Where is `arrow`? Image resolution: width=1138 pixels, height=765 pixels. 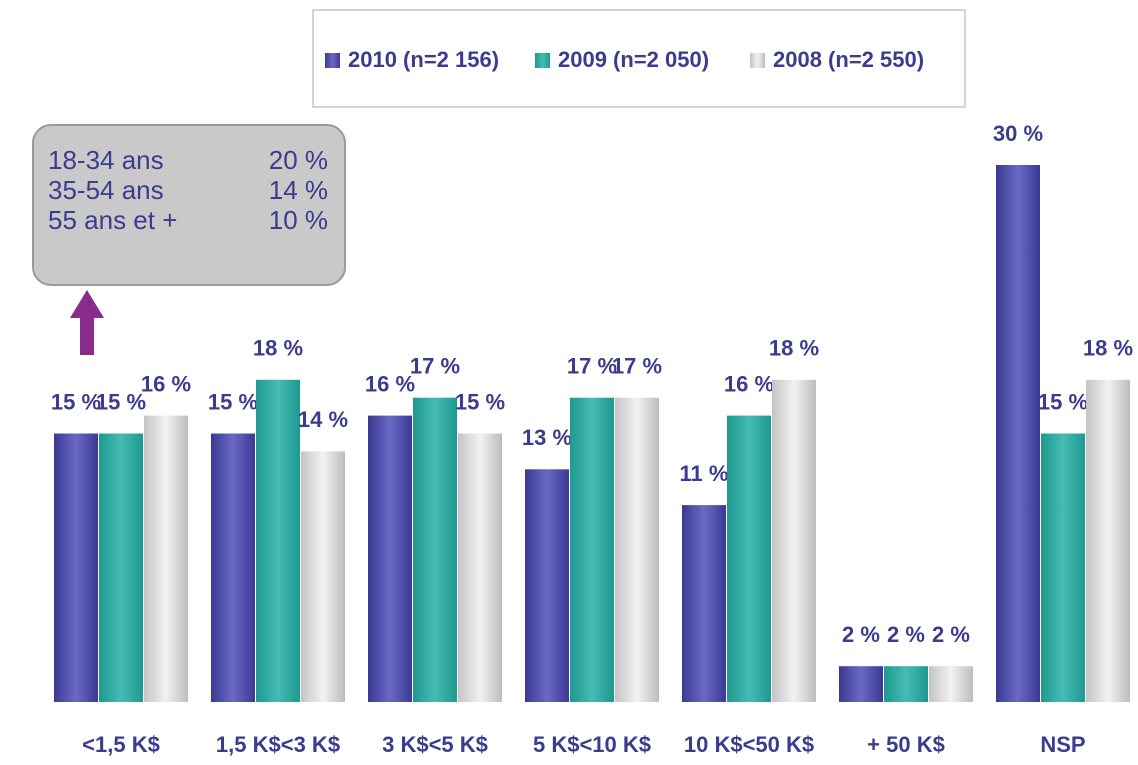 arrow is located at coordinates (87, 322).